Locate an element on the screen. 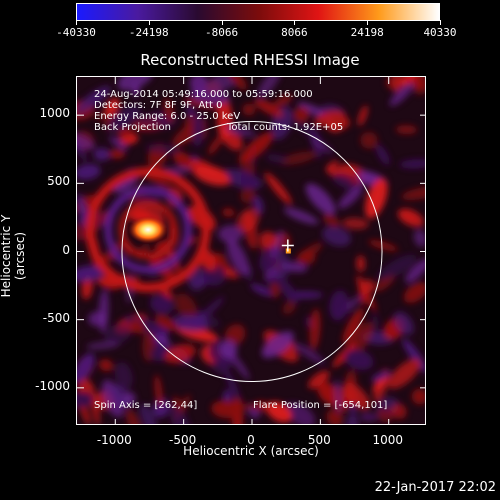  colorbar-tick-label: 8066 is located at coordinates (294, 32).